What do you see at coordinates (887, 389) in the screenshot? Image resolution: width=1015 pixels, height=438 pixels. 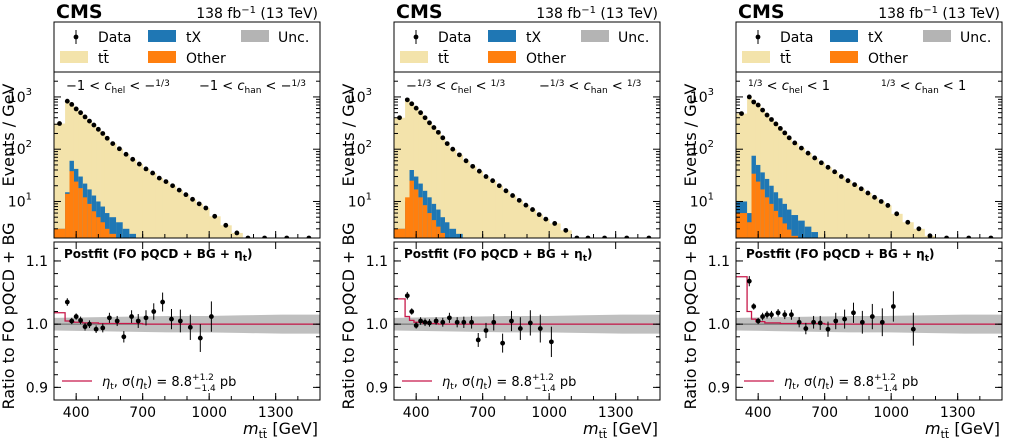 I see `eta-down: −1.4` at bounding box center [887, 389].